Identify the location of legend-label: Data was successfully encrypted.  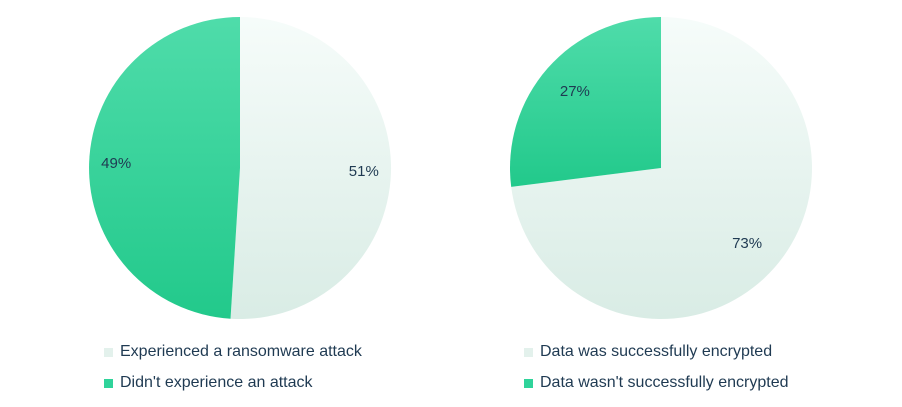
(656, 351).